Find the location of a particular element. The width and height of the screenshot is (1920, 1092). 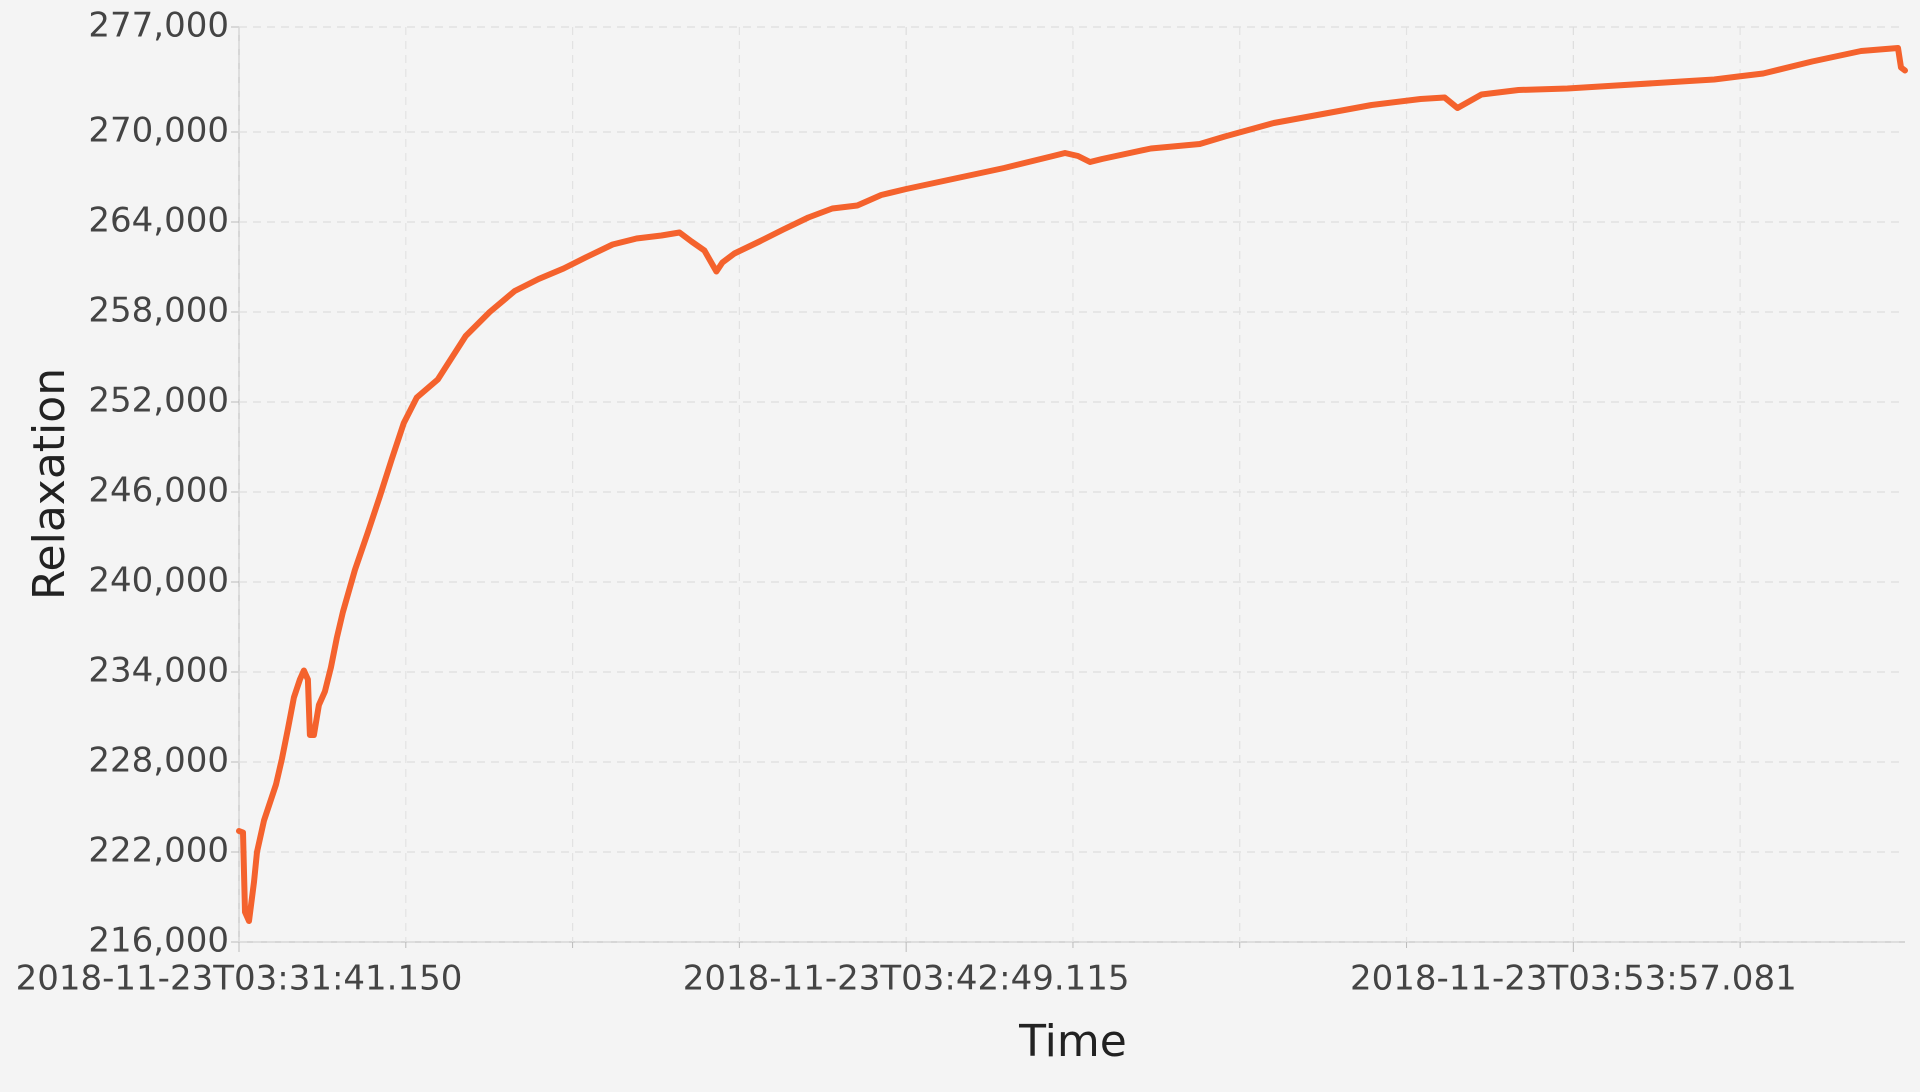

y-tick-label: 216,000 is located at coordinates (158, 941).